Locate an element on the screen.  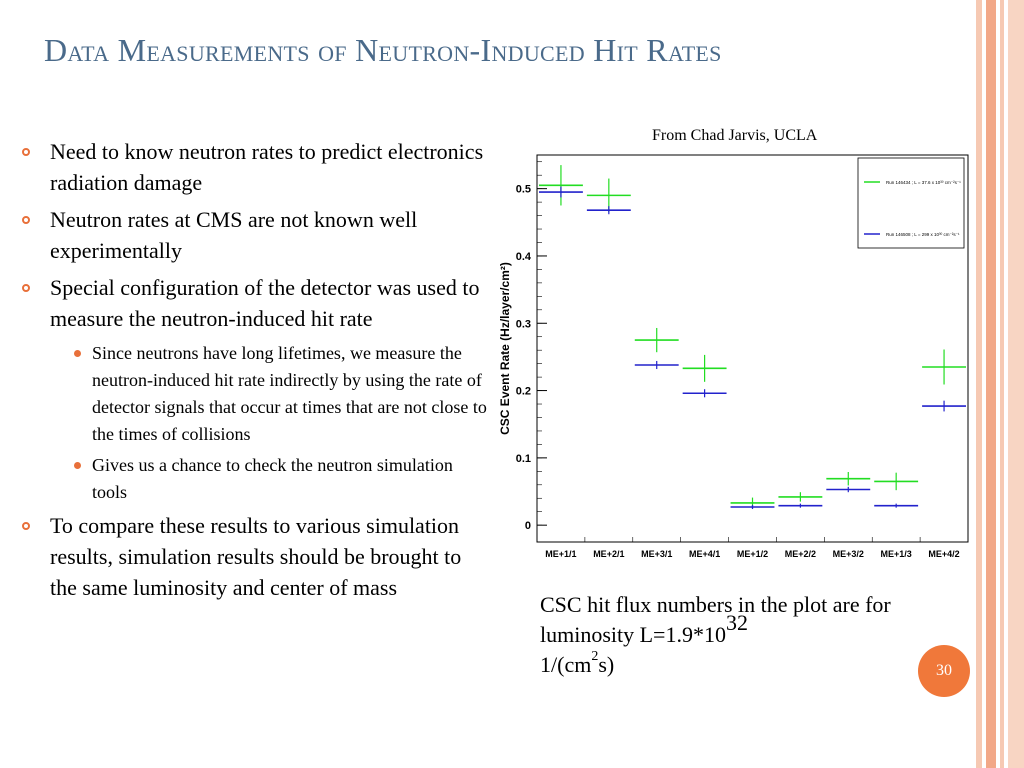
caption-exponent: 32 is located at coordinates (736, 622).